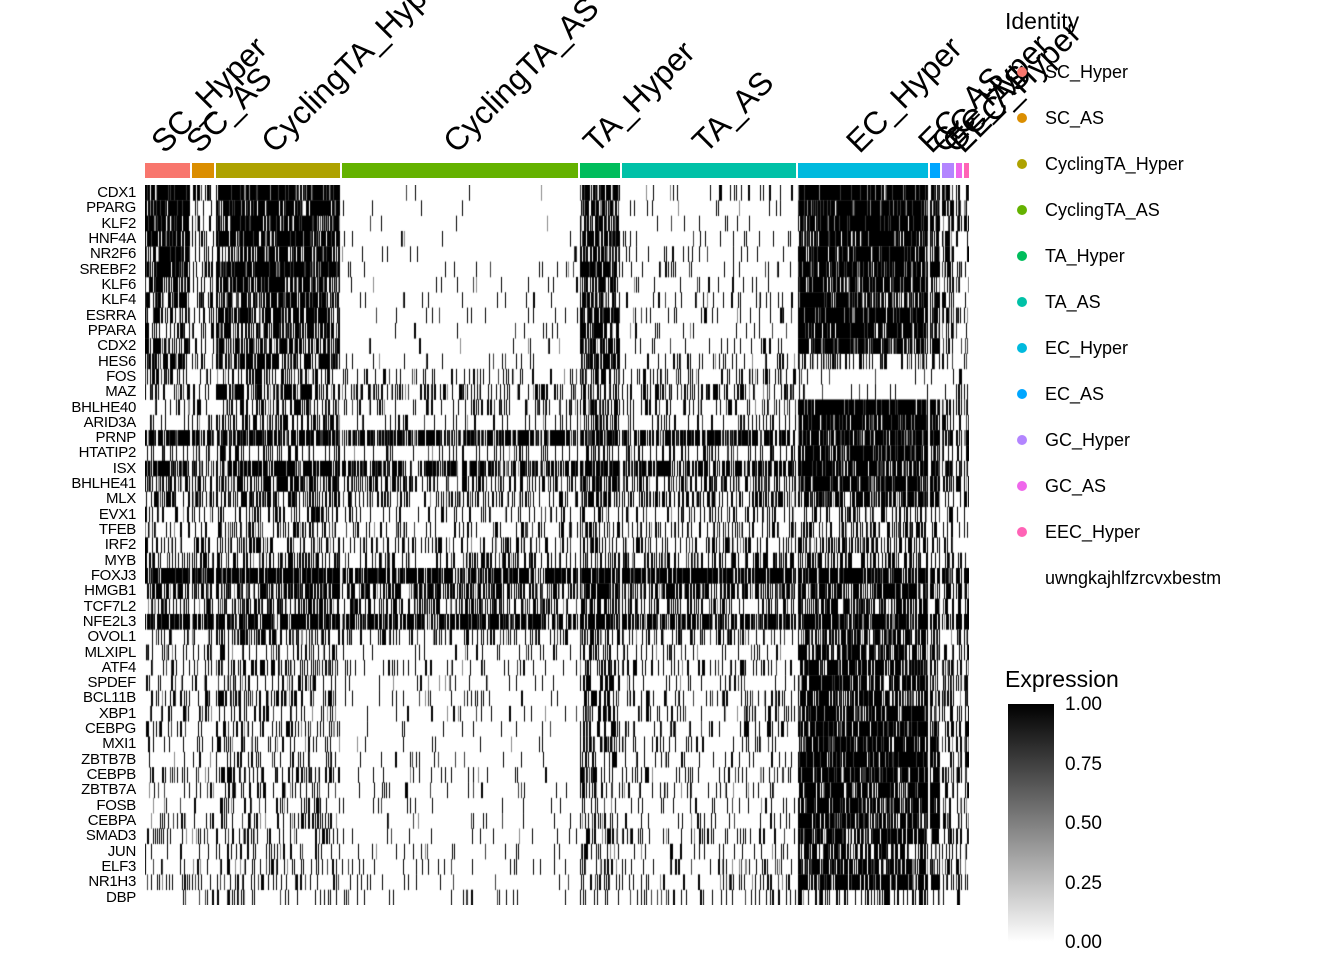 This screenshot has width=1344, height=960. I want to click on gene-label: ZBTB7A, so click(108, 790).